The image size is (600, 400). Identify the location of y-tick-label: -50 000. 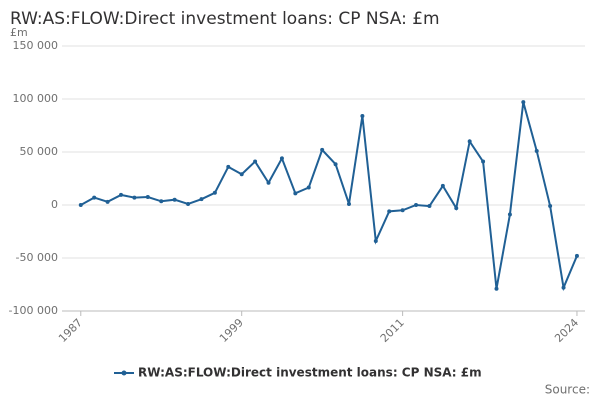
(37, 257).